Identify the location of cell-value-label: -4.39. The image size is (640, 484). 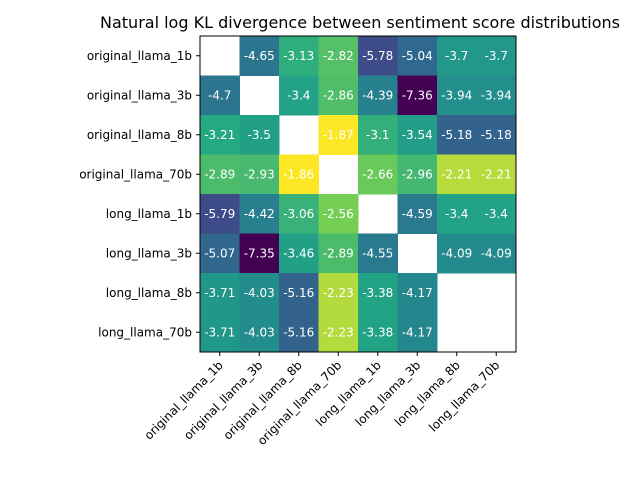
(377, 95).